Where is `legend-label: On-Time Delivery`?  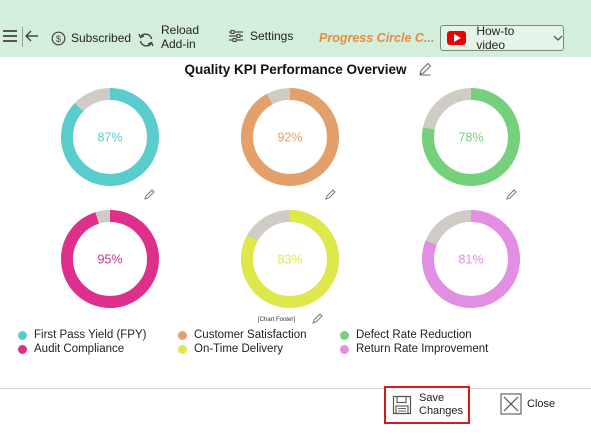
legend-label: On-Time Delivery is located at coordinates (239, 349).